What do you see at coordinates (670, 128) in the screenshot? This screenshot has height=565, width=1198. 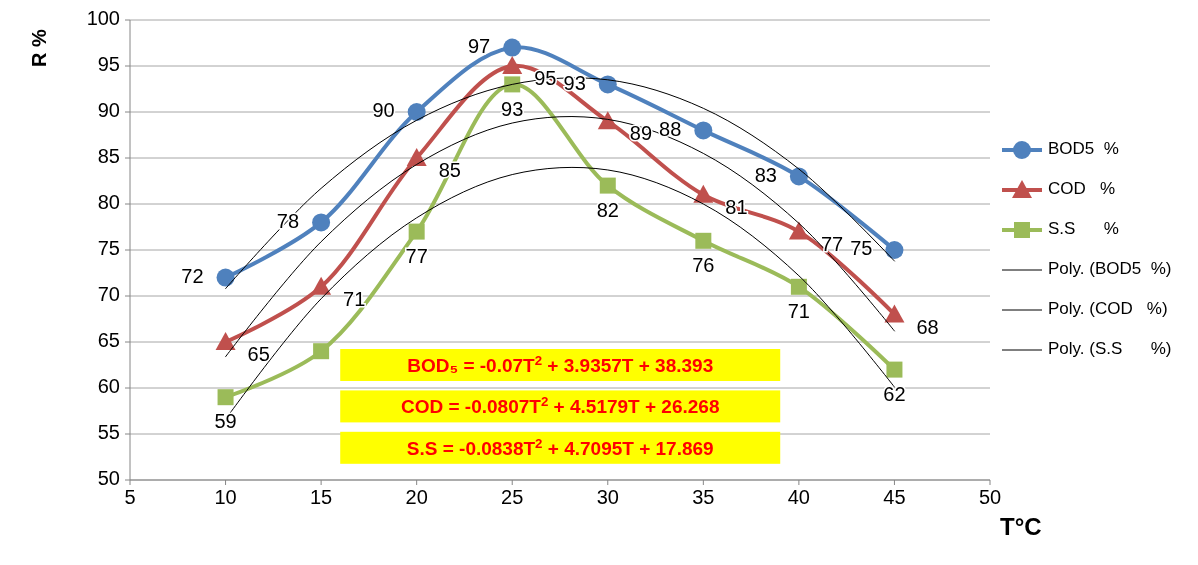 I see `data-label: 88` at bounding box center [670, 128].